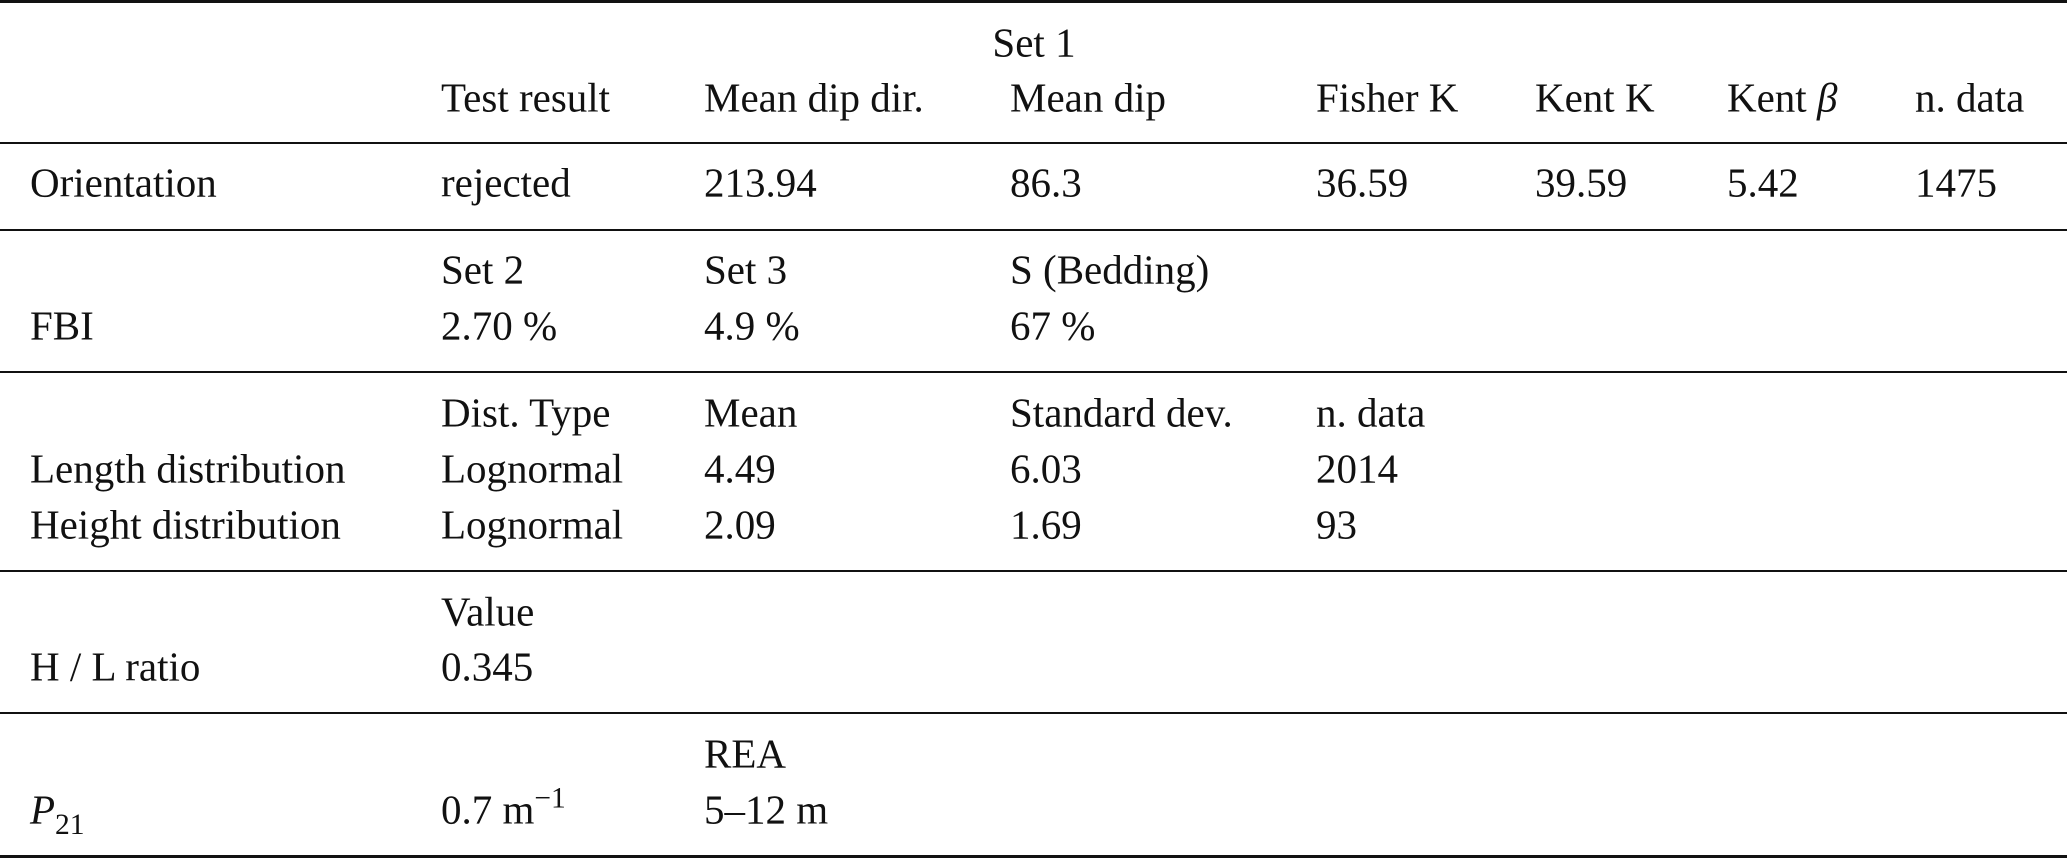 This screenshot has height=859, width=2067. I want to click on column-header-mean-dip: Mean dip, so click(1088, 97).